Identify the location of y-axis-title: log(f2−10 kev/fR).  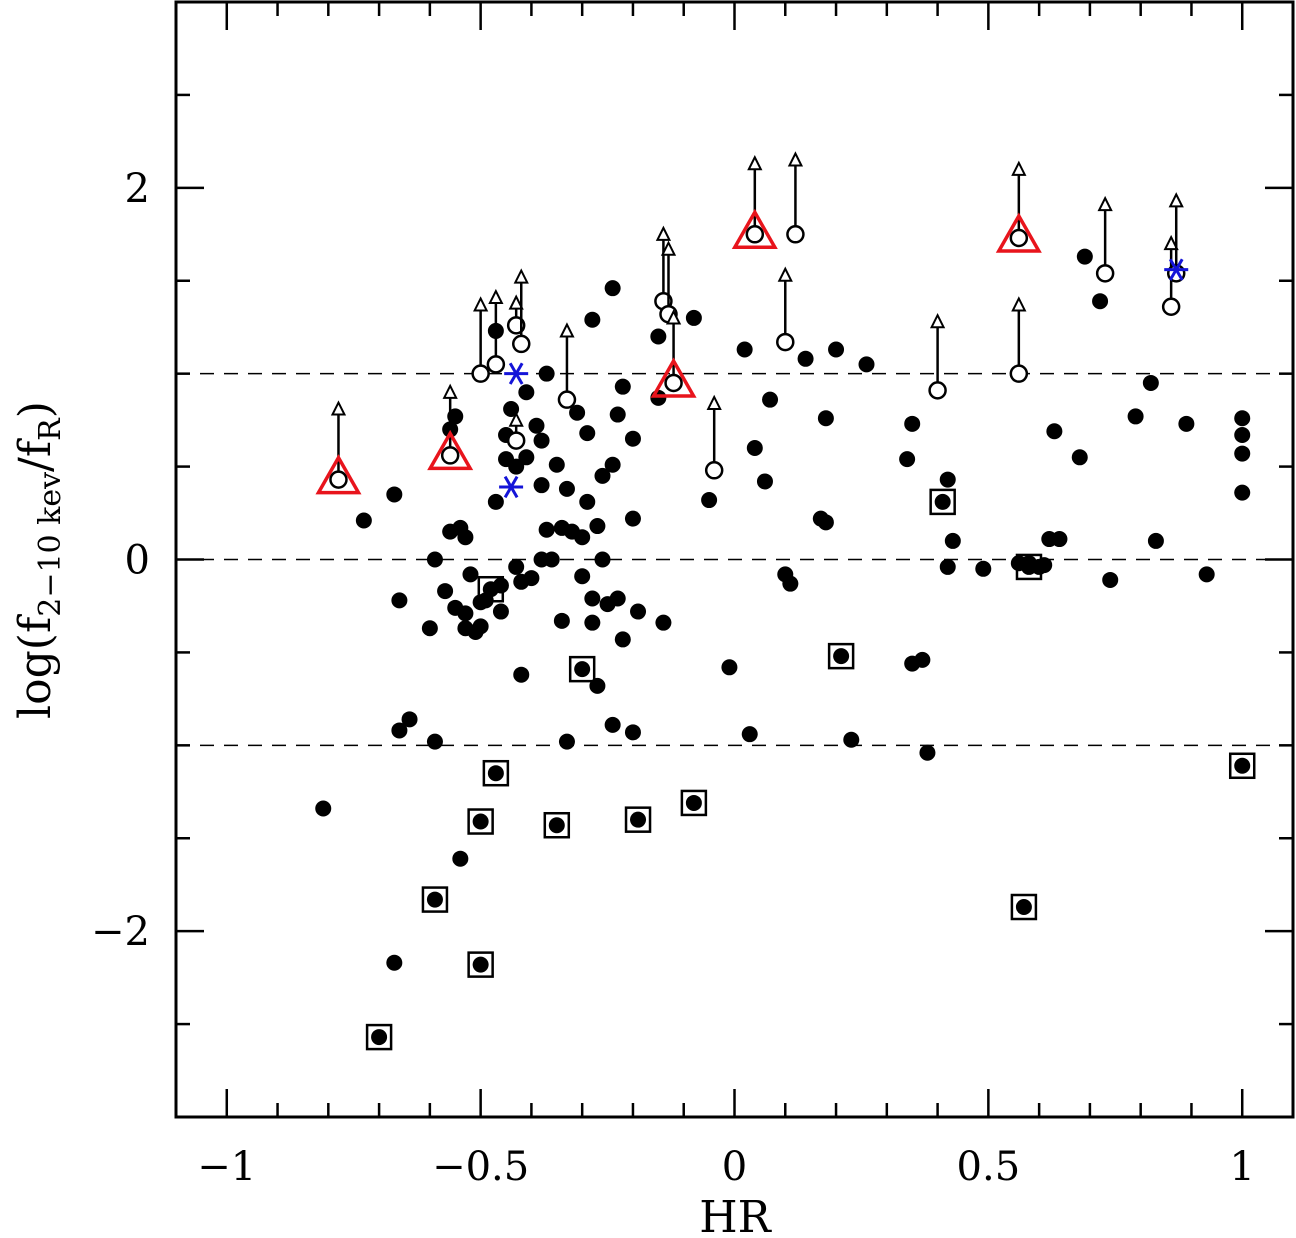
(39, 560).